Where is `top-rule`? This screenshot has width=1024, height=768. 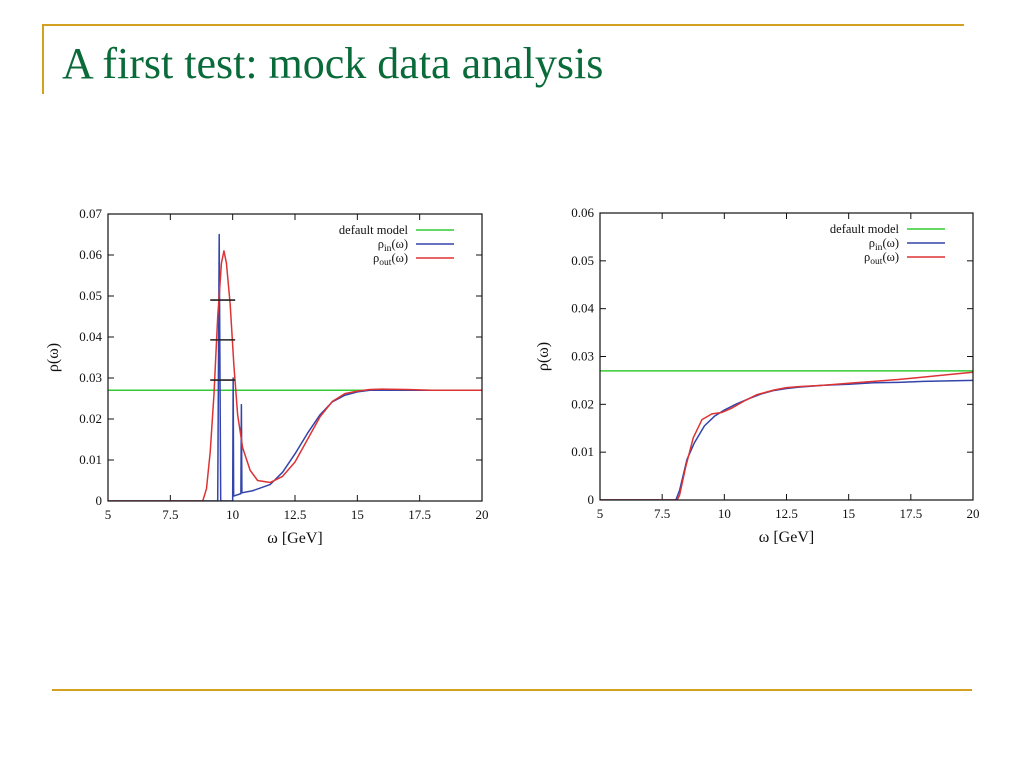 top-rule is located at coordinates (503, 25).